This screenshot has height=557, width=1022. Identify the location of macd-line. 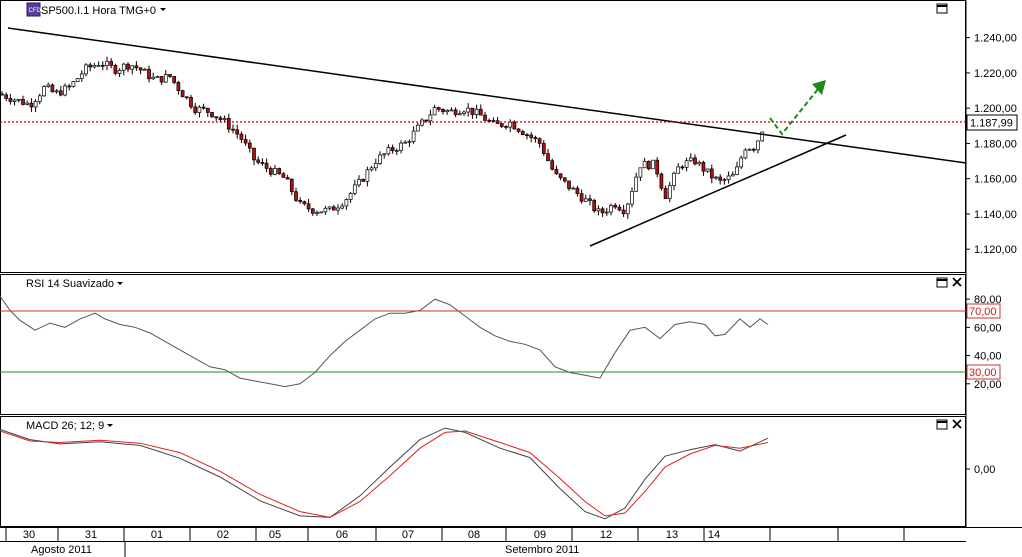
(384, 473).